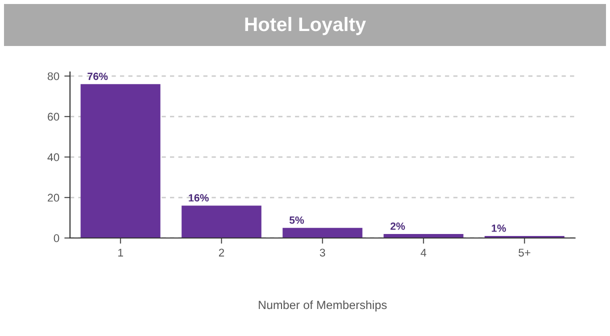  Describe the element at coordinates (54, 116) in the screenshot. I see `y-tick-label: 60` at that location.